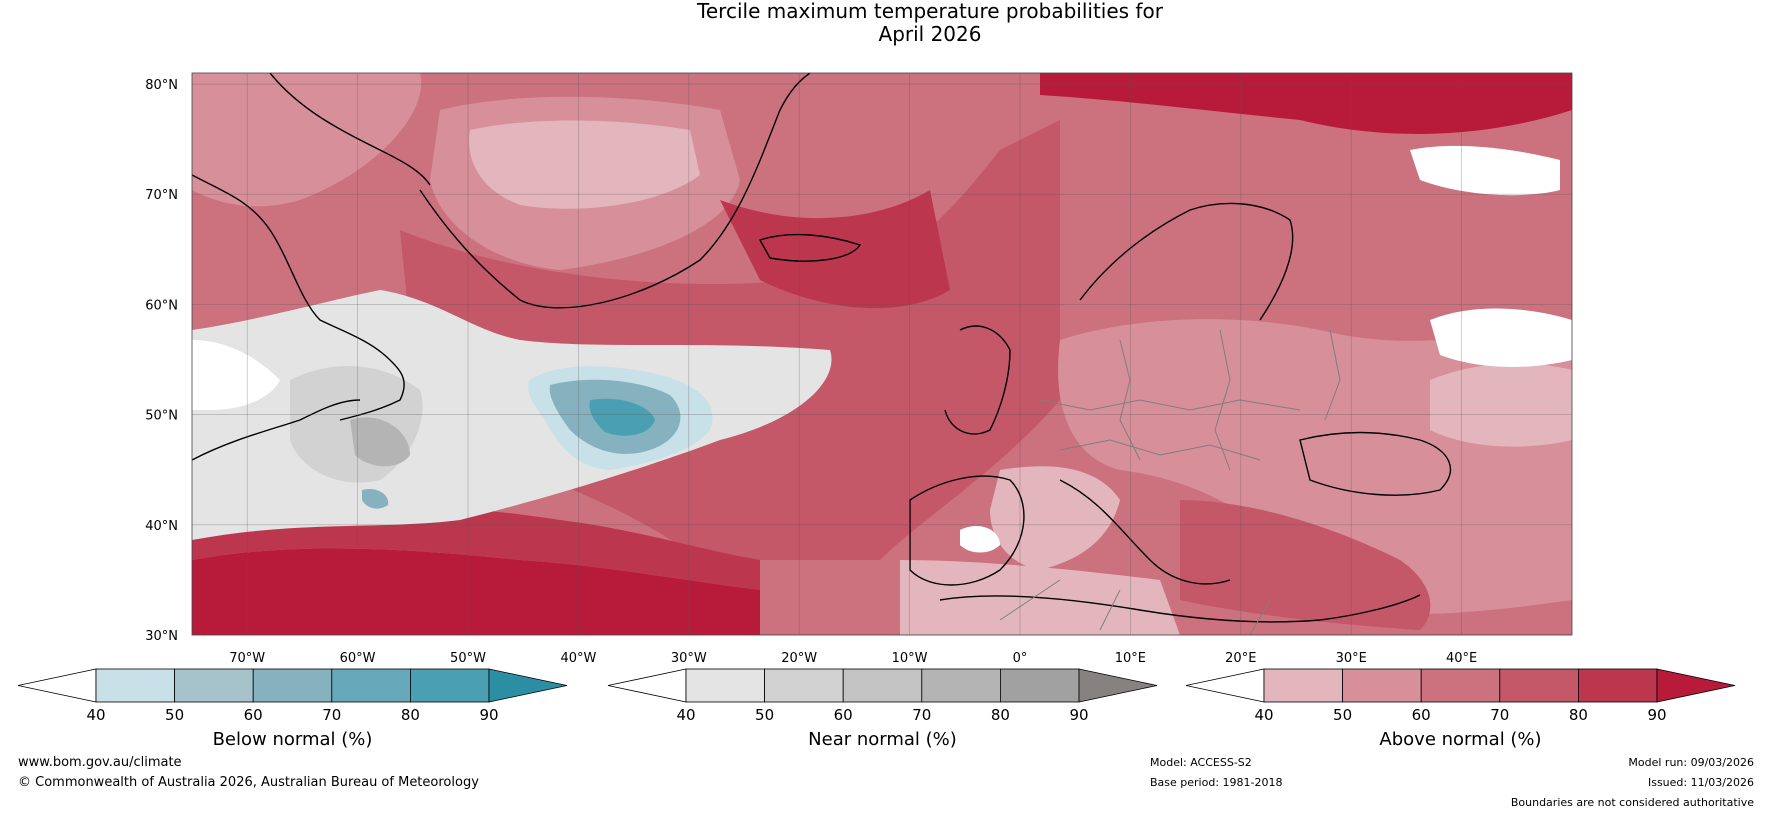 The width and height of the screenshot is (1770, 816). What do you see at coordinates (358, 658) in the screenshot?
I see `lon-tick-label: 60°W` at bounding box center [358, 658].